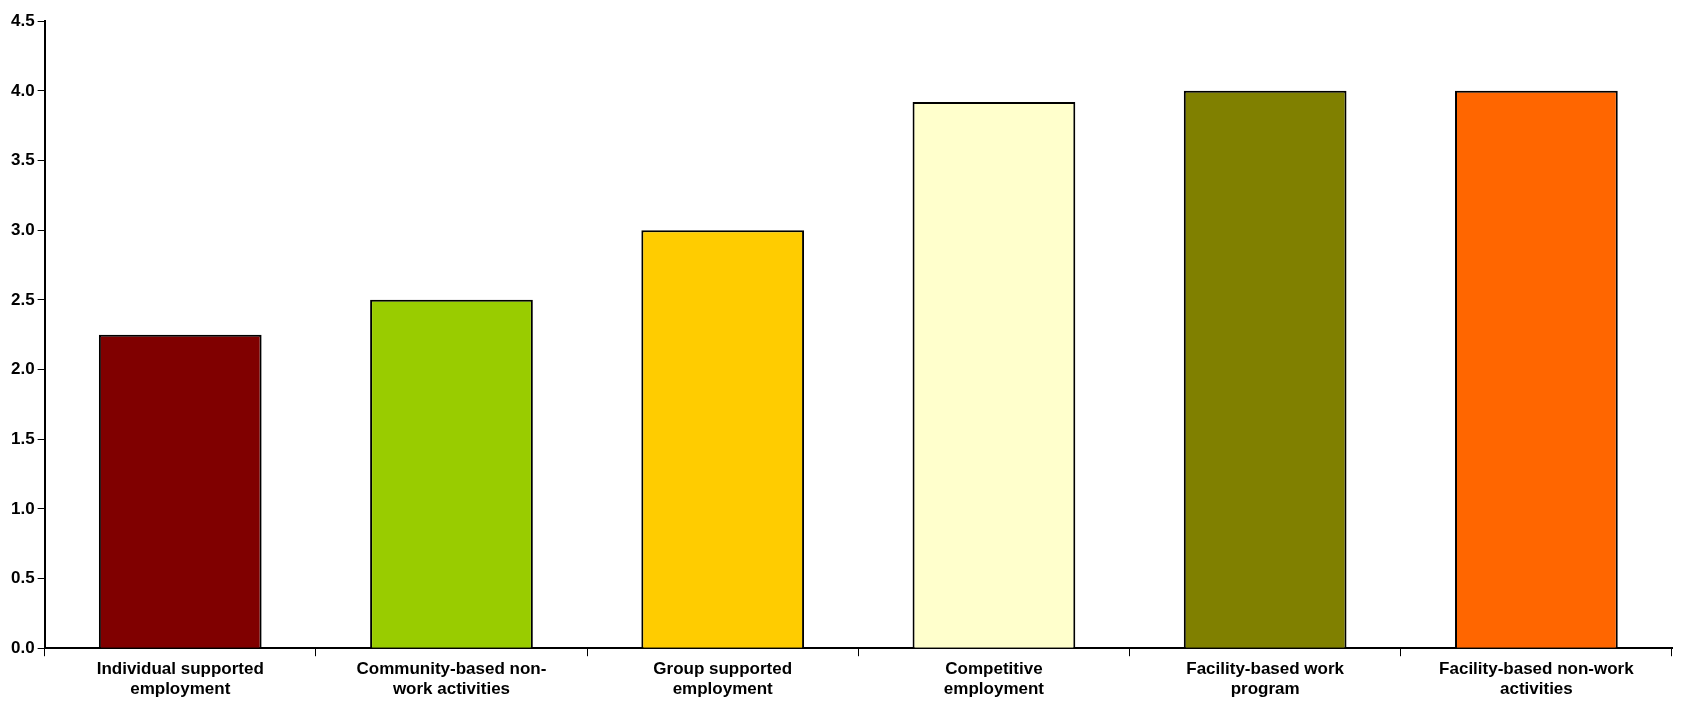 Image resolution: width=1692 pixels, height=711 pixels. Describe the element at coordinates (723, 679) in the screenshot. I see `x-tick-label: Group supported employment` at that location.